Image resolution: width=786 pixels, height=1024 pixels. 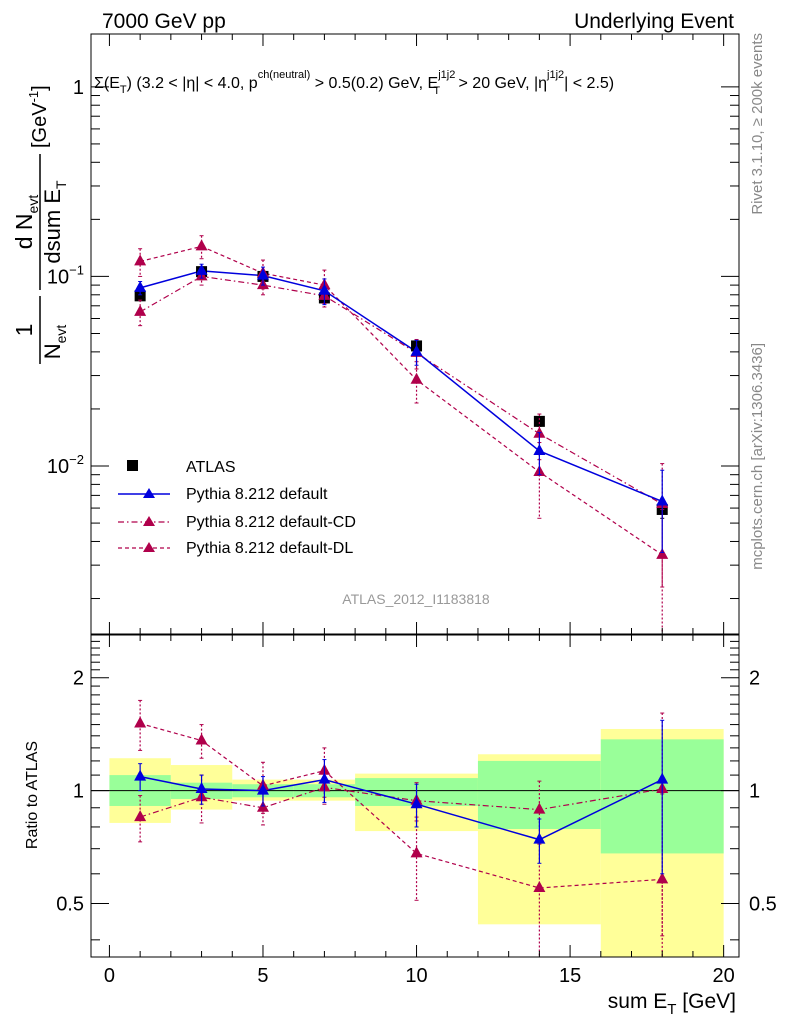 What do you see at coordinates (54, 342) in the screenshot?
I see `svg-text: Nevt` at bounding box center [54, 342].